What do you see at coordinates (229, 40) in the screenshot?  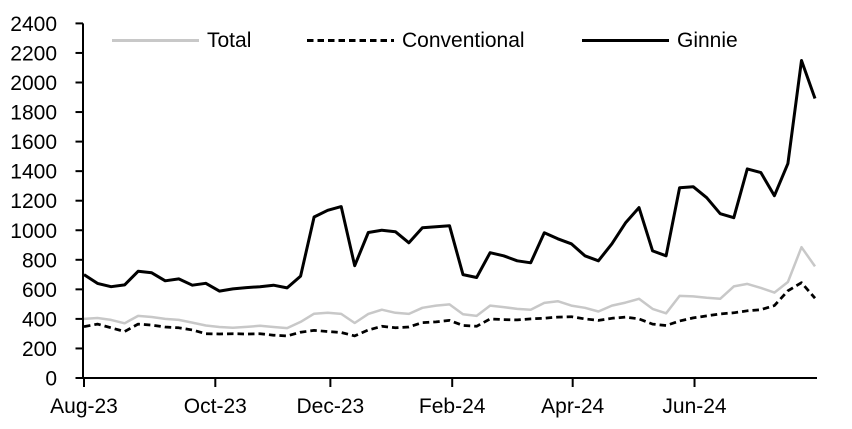 I see `legend-label-total: Total` at bounding box center [229, 40].